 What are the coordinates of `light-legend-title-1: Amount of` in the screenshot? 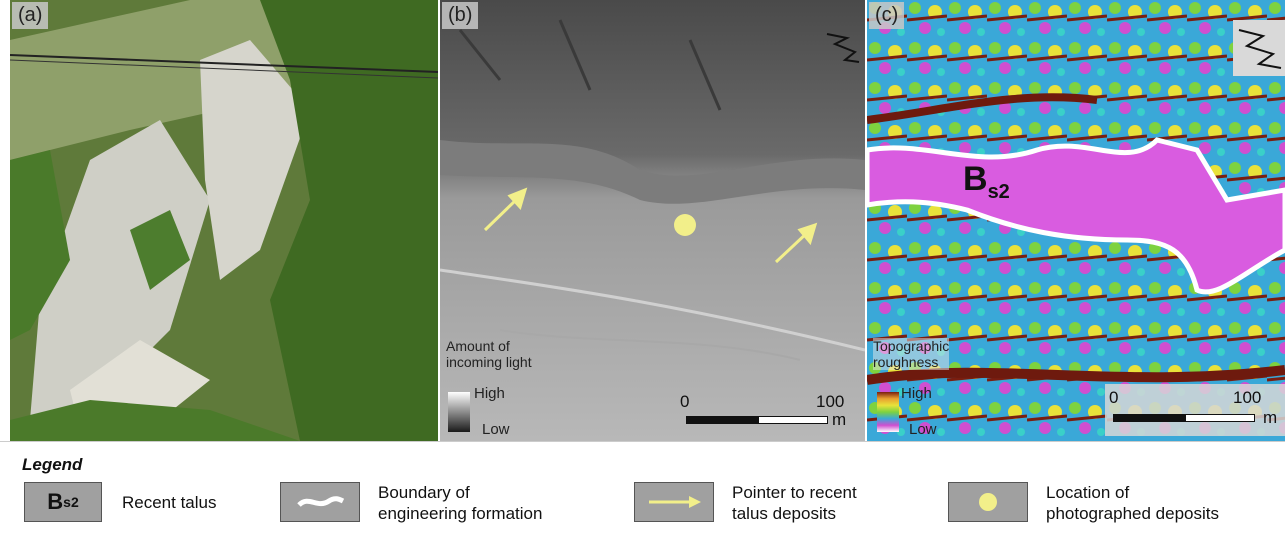 It's located at (478, 346).